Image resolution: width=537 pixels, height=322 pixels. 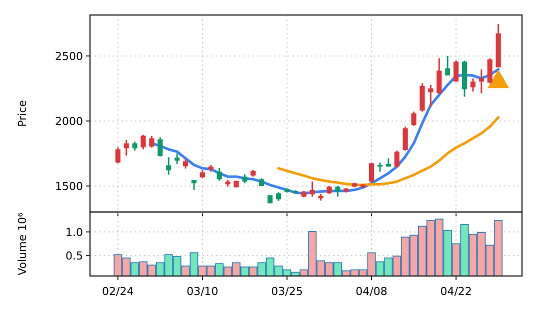 What do you see at coordinates (22, 113) in the screenshot?
I see `y-axis-title: Price` at bounding box center [22, 113].